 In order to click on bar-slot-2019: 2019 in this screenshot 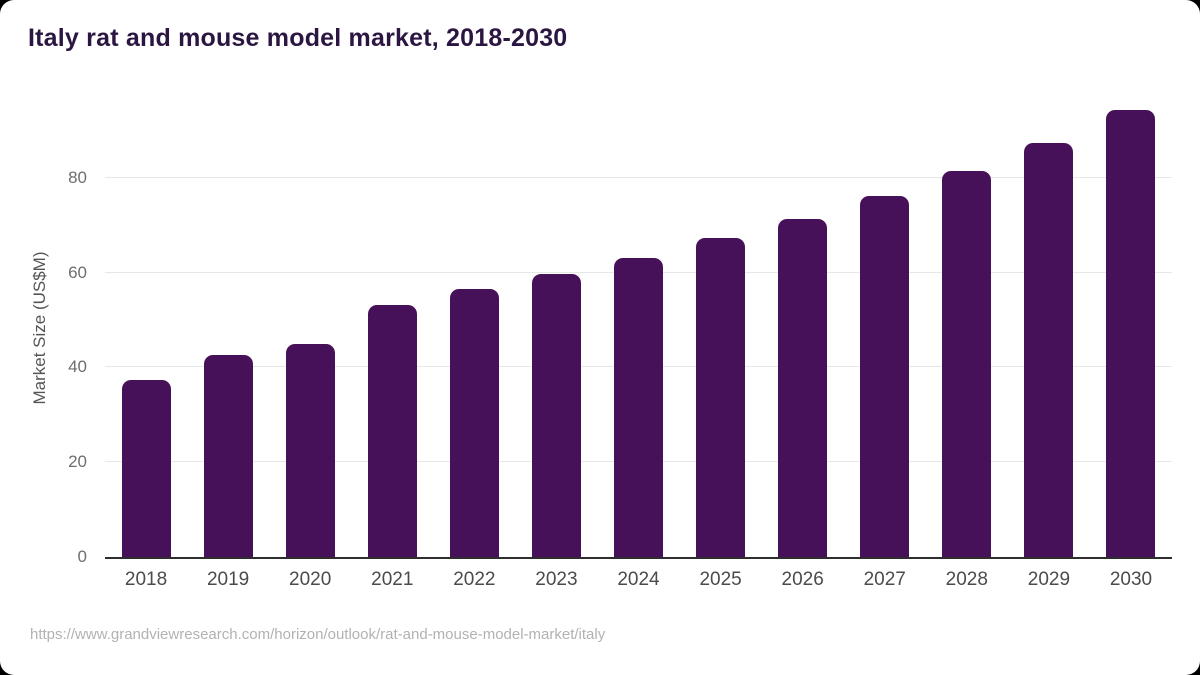, I will do `click(228, 345)`.